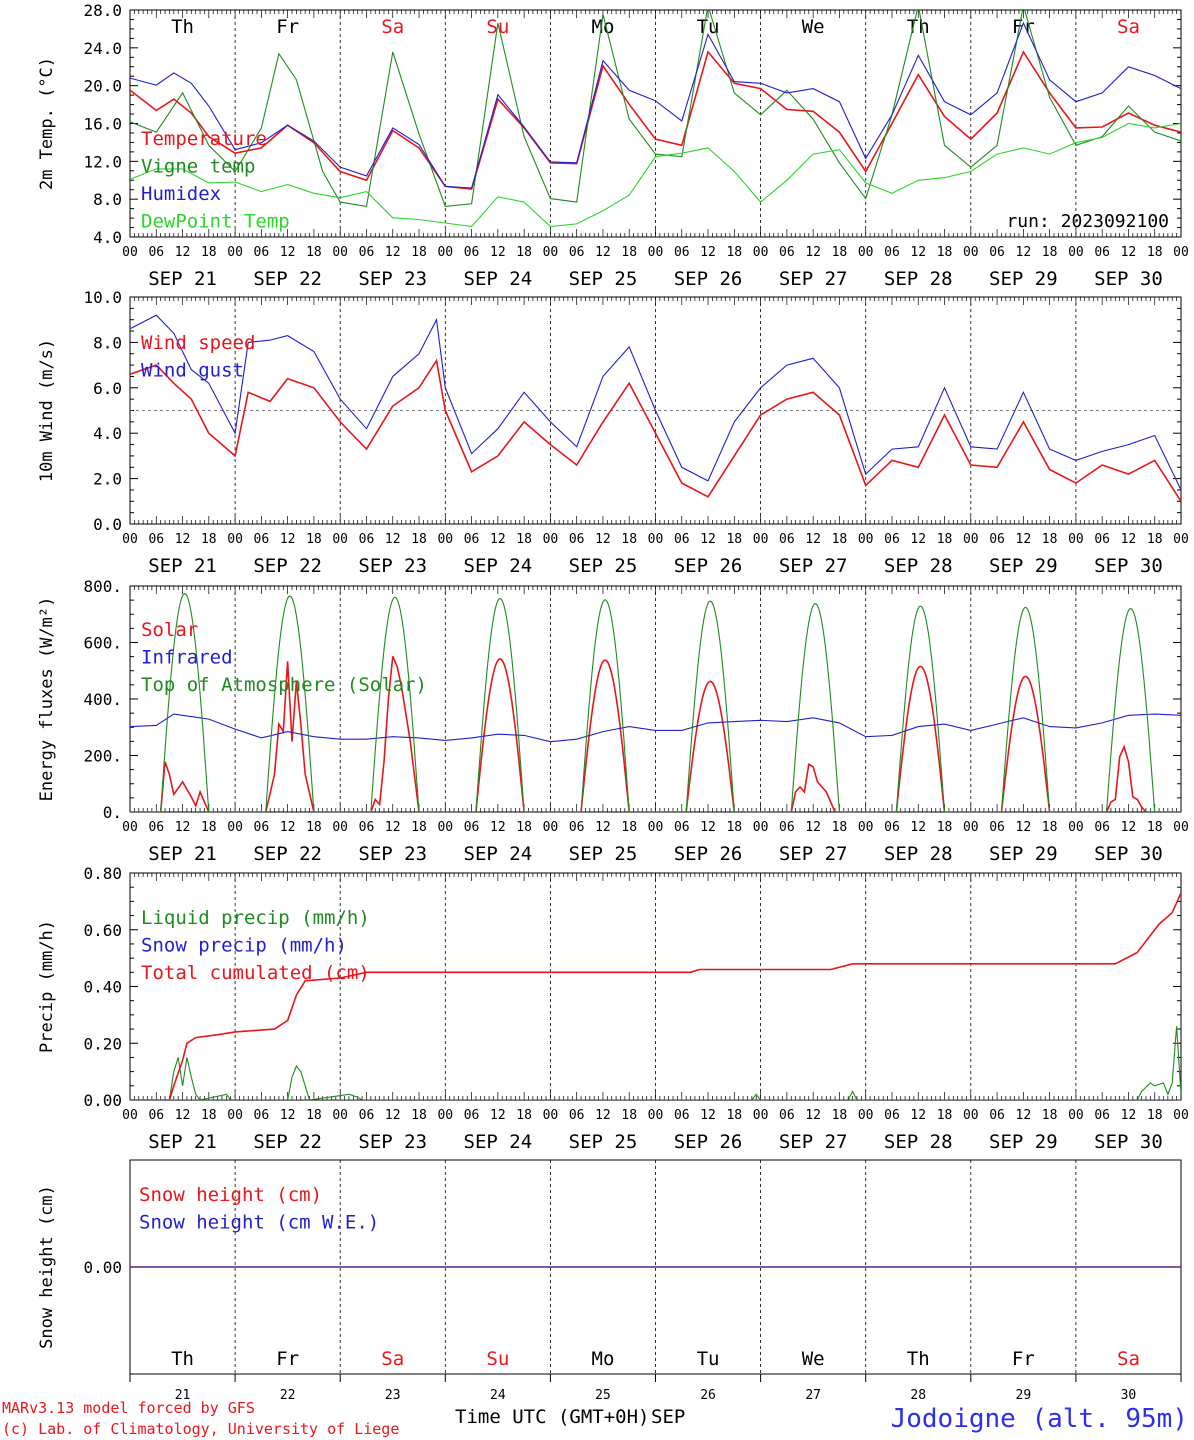 This screenshot has height=1440, width=1194. Describe the element at coordinates (102, 124) in the screenshot. I see `y-tick-label: 16.0` at that location.